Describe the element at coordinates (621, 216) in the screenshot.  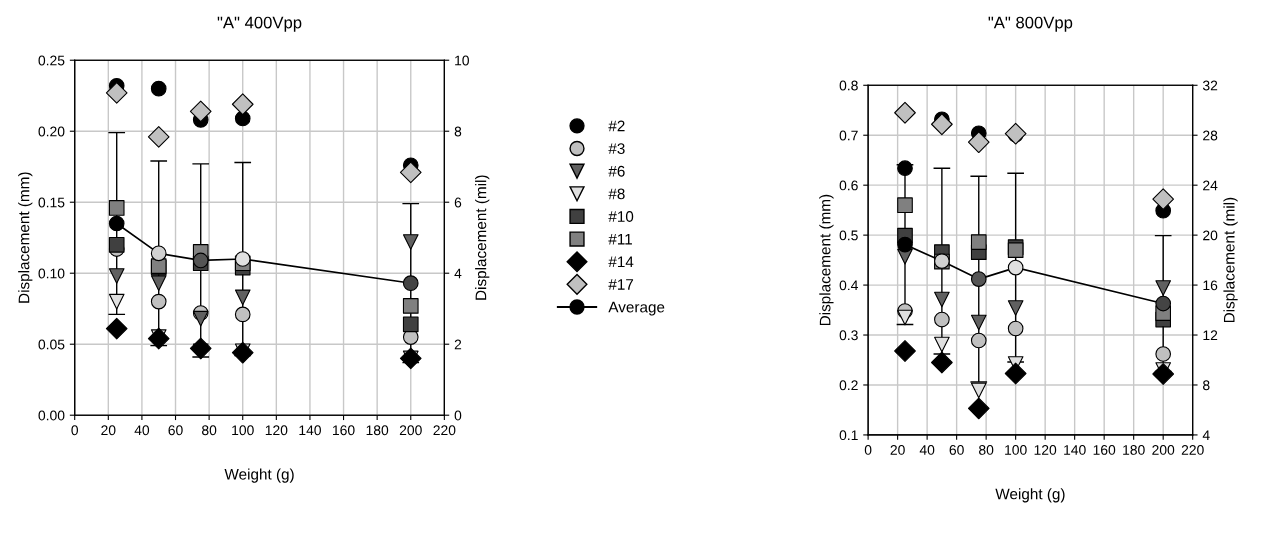
I see `legend-label: #10` at that location.